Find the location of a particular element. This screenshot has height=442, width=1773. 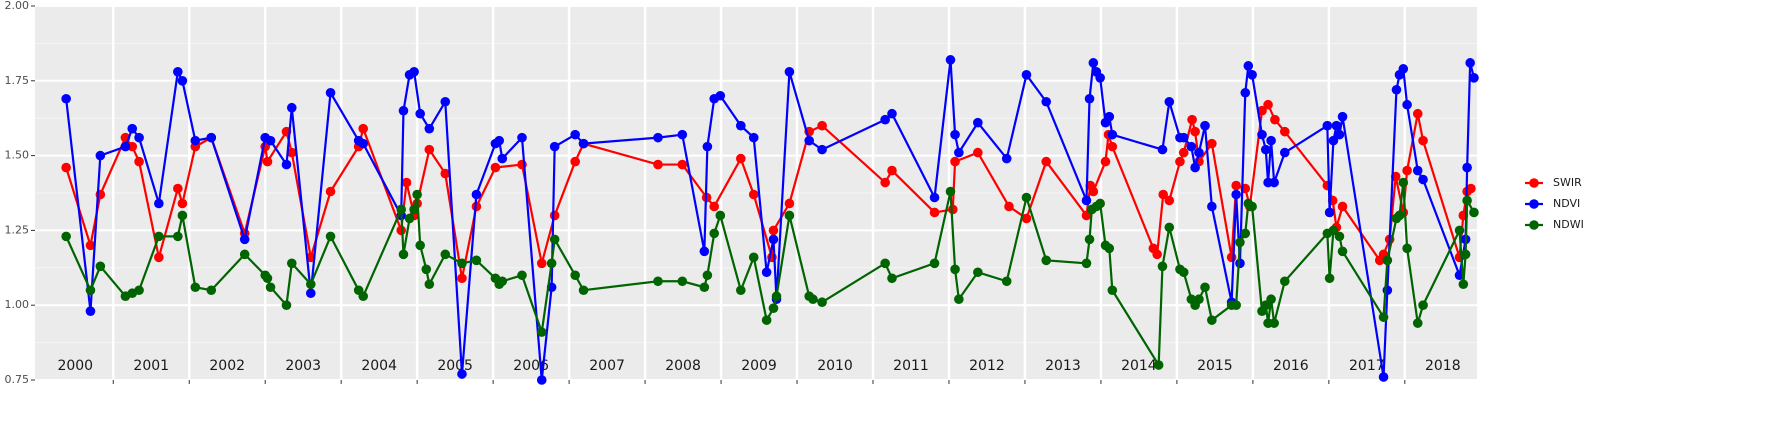

x-tick-label: 2010 is located at coordinates (835, 366).